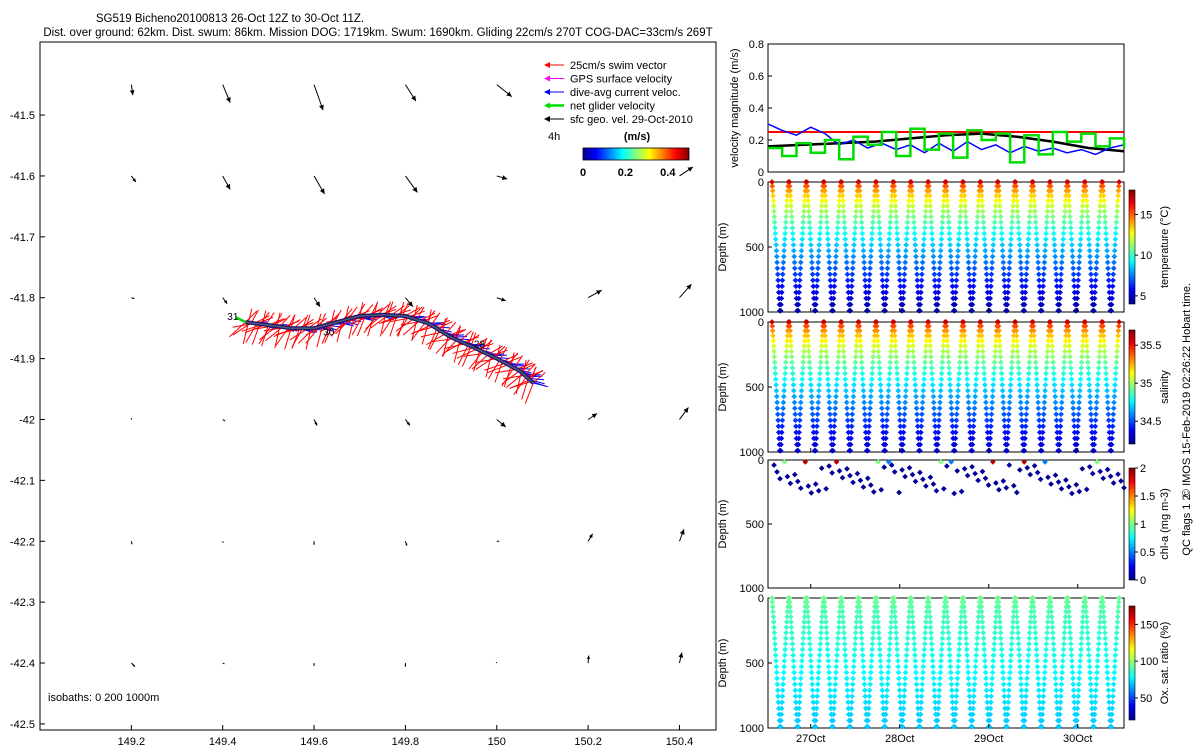 Image resolution: width=1200 pixels, height=750 pixels. I want to click on section-y-tick-label: 0, so click(761, 183).